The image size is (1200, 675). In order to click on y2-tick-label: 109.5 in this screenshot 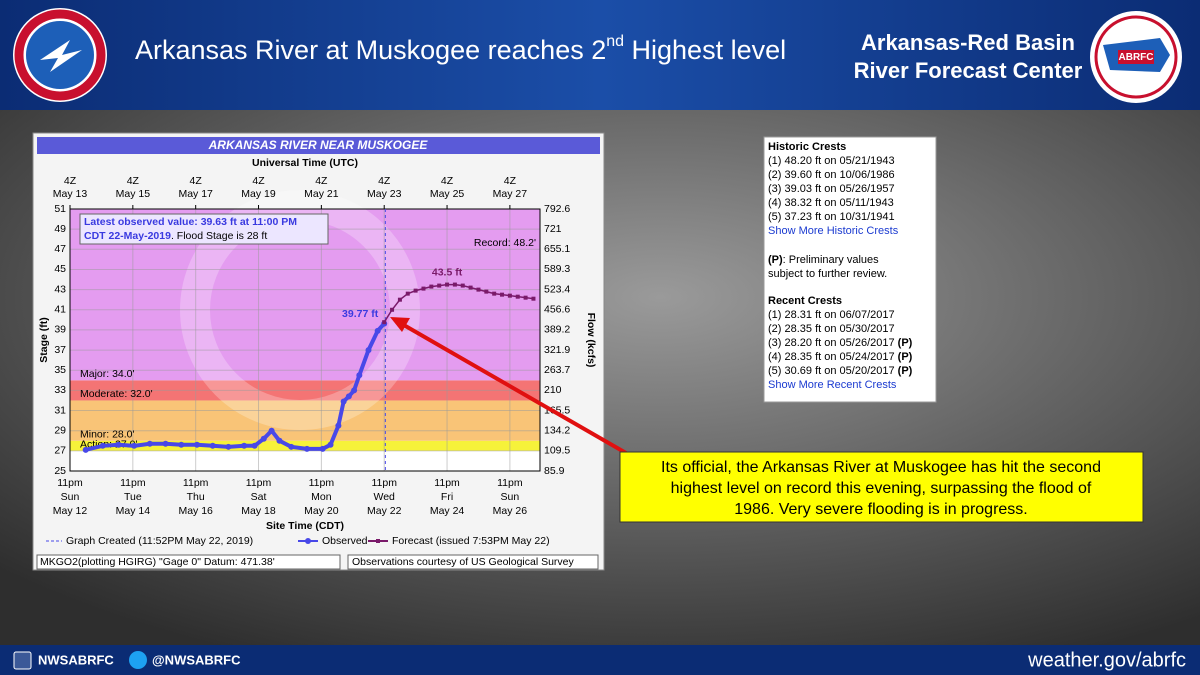, I will do `click(557, 451)`.